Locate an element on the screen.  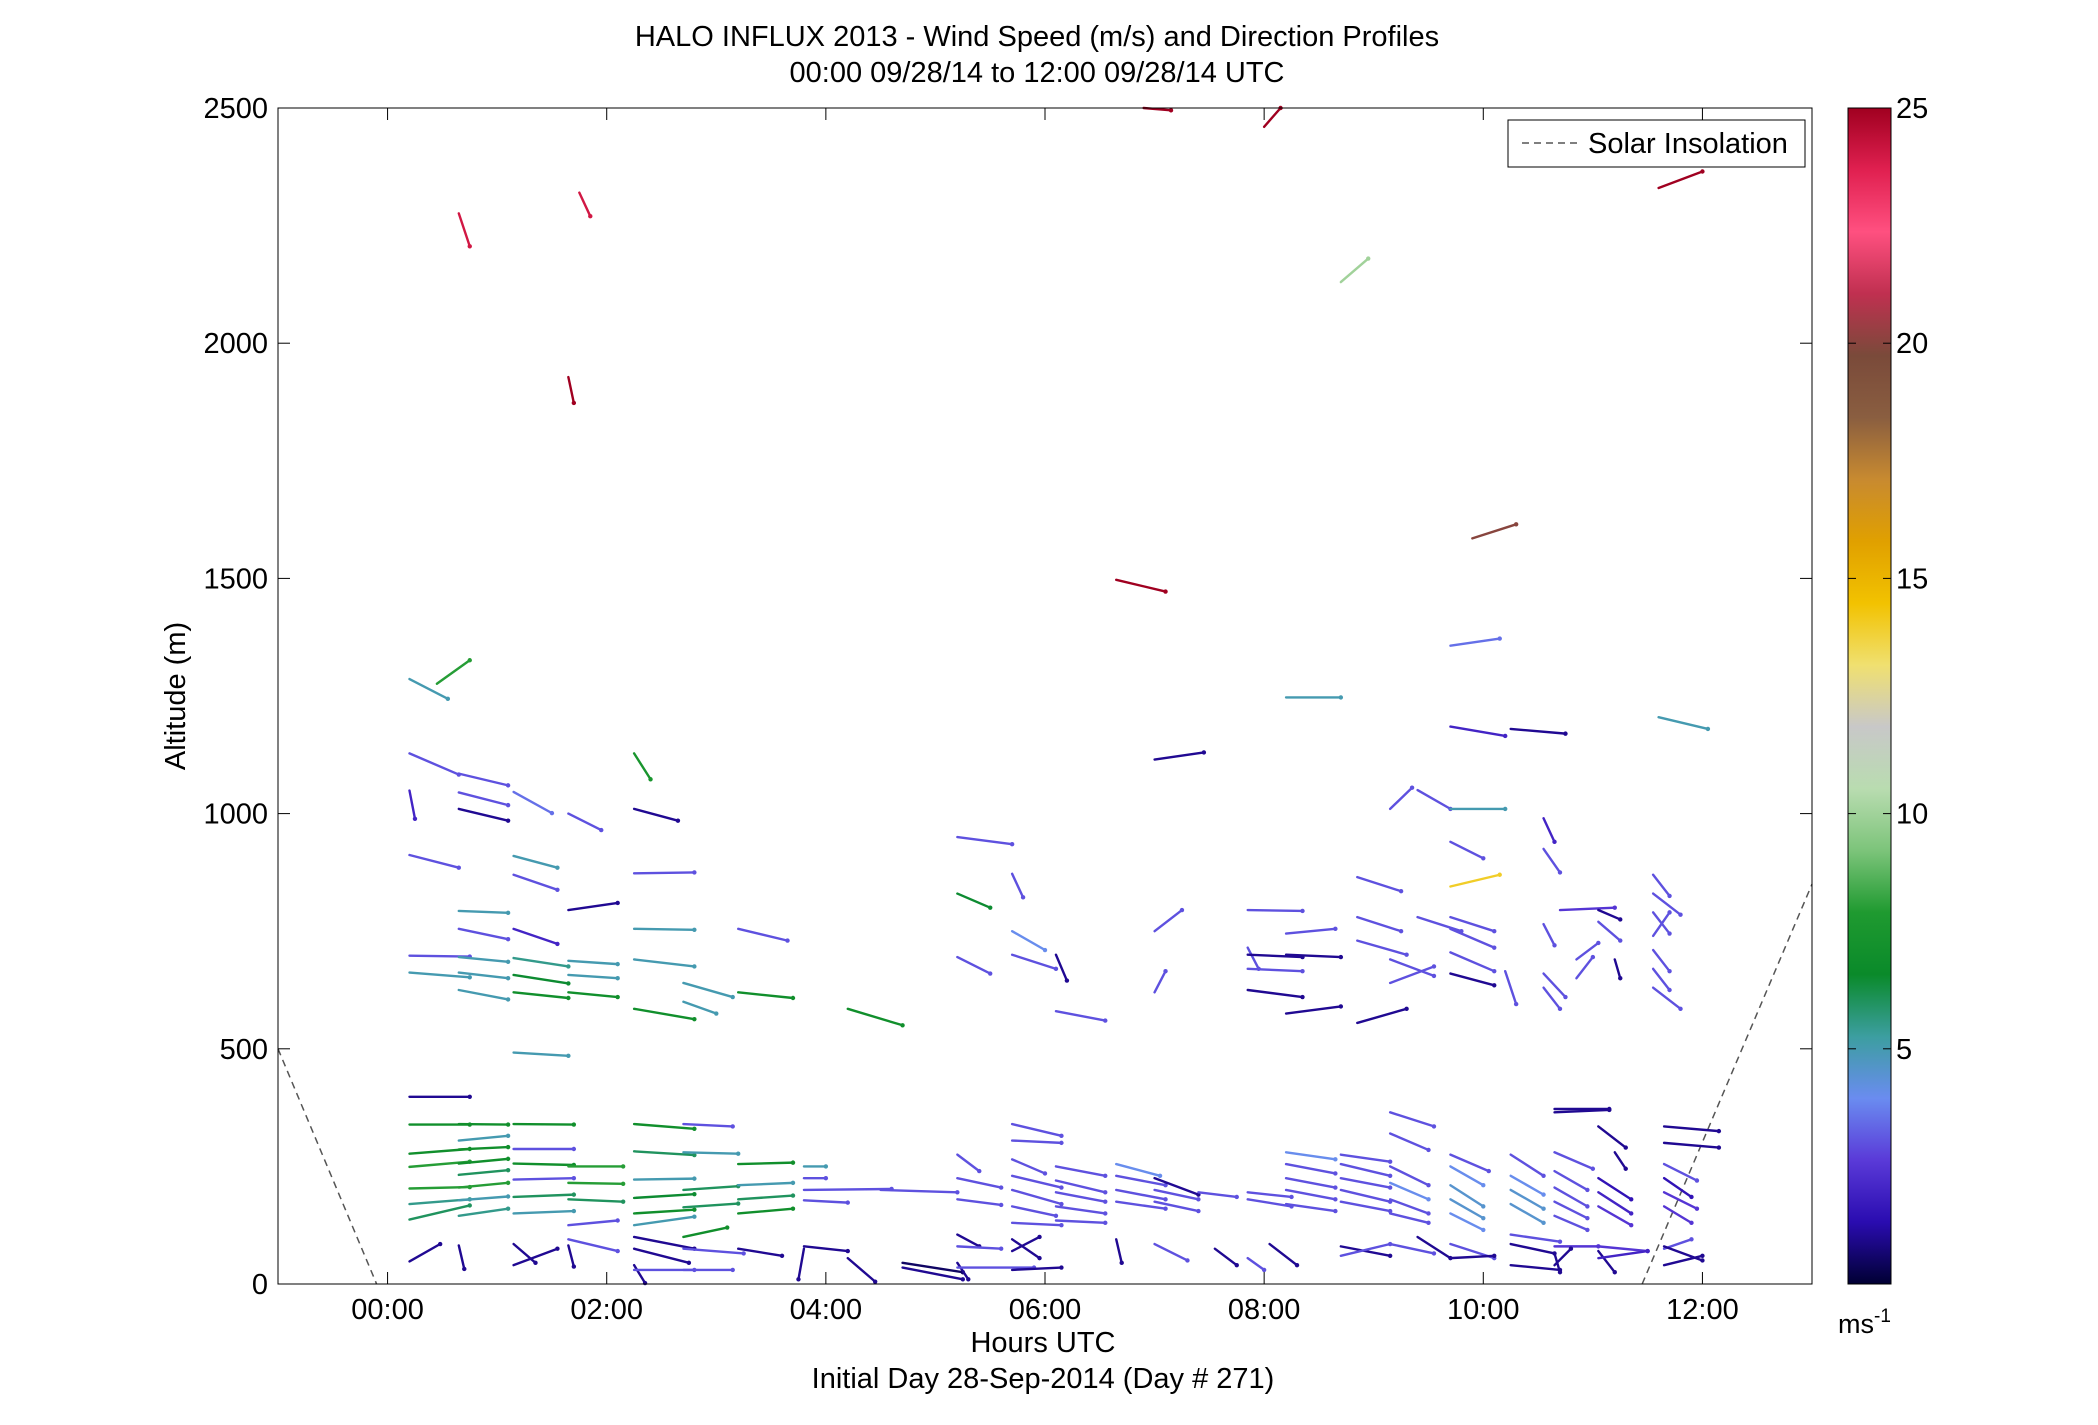
colorbar-tick-label: 10 is located at coordinates (1912, 815).